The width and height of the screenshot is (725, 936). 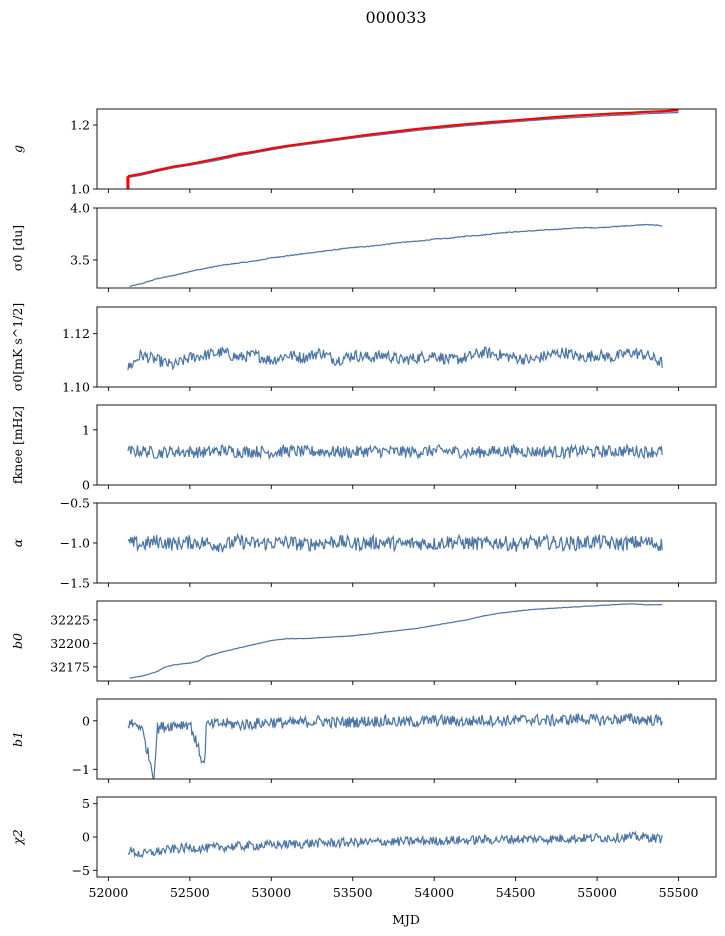 I want to click on x-tick-label: 54500, so click(x=516, y=892).